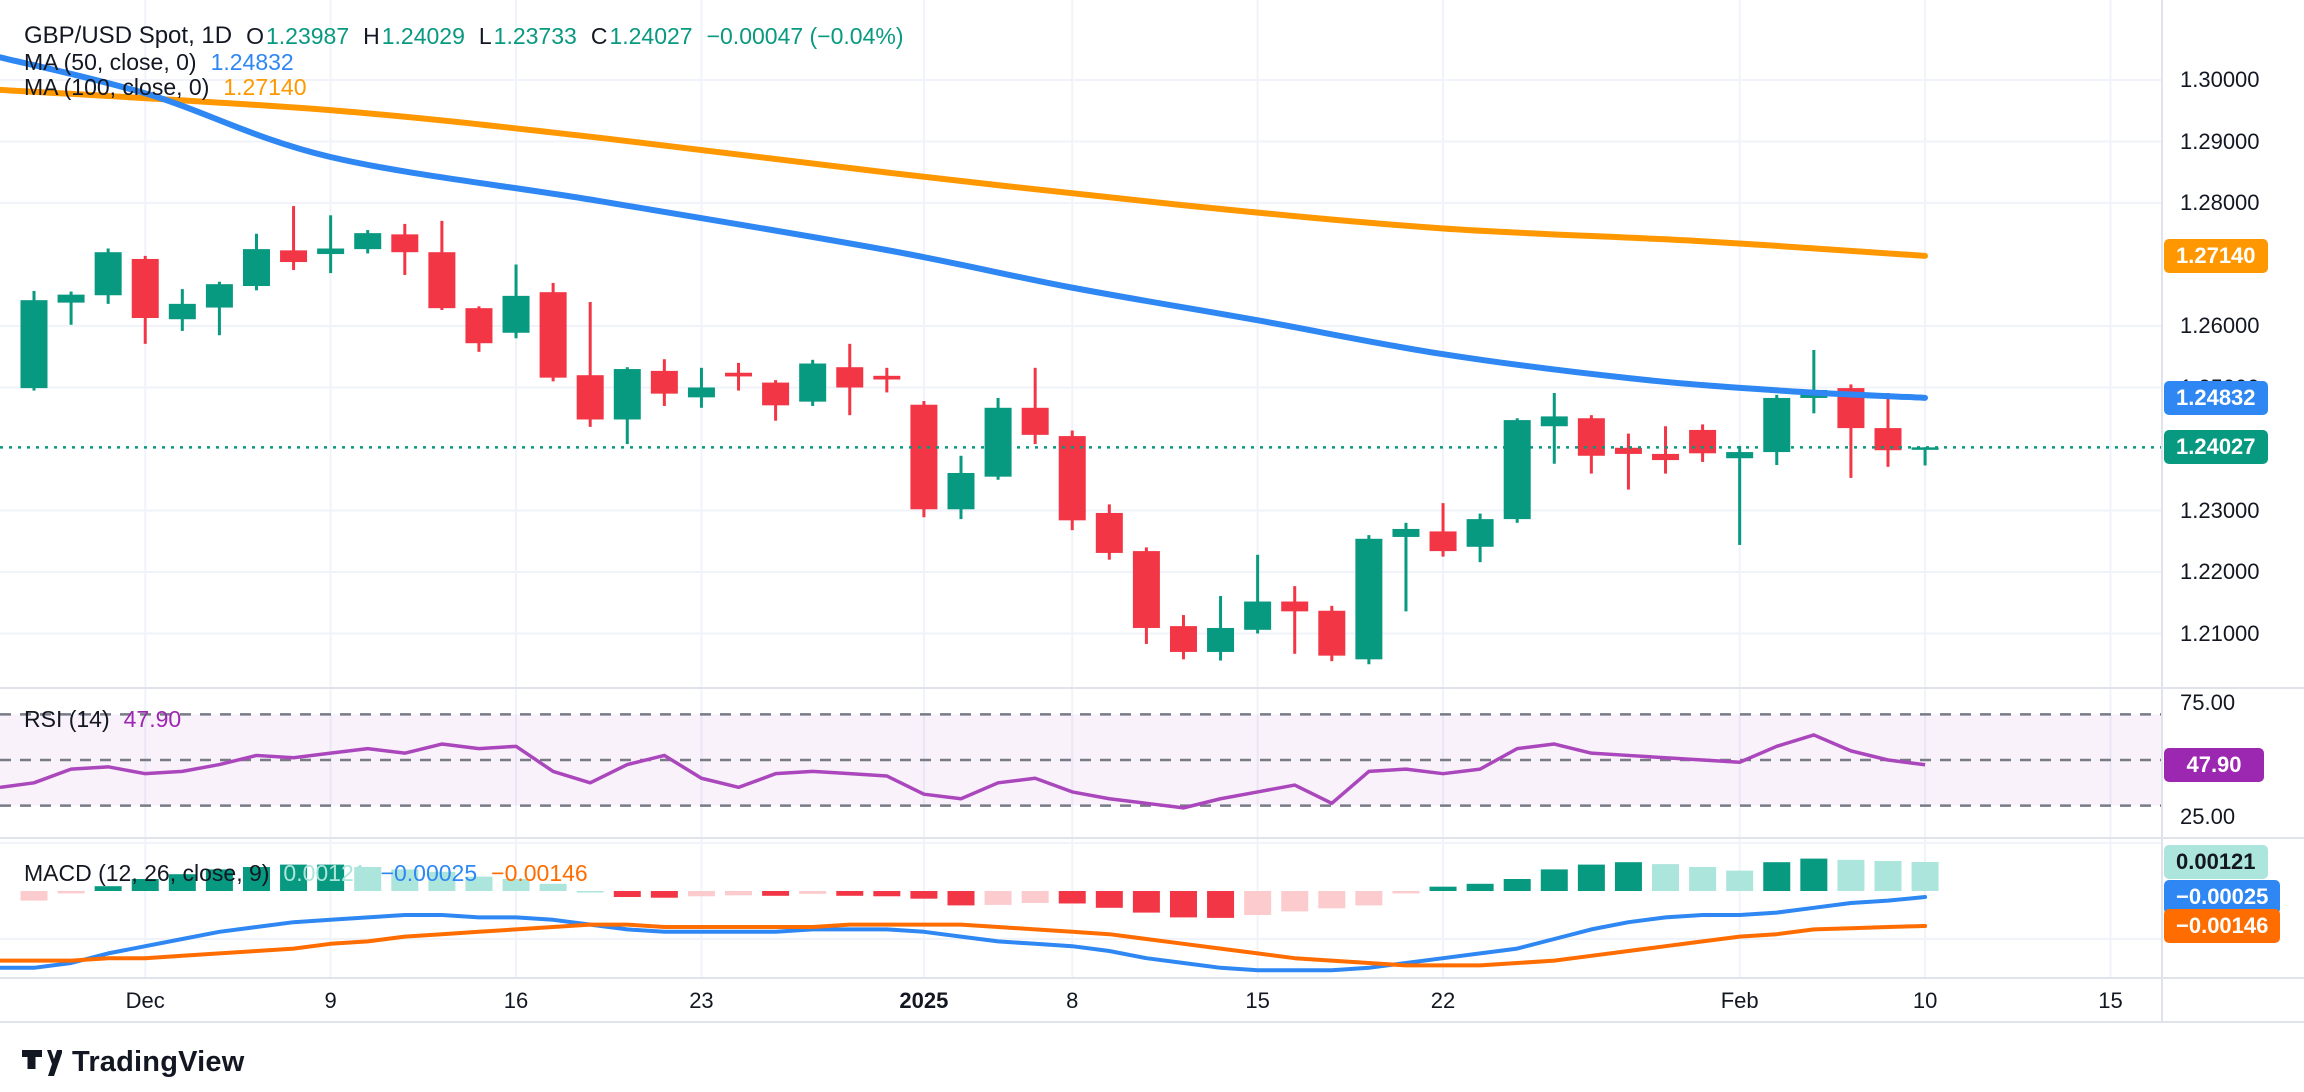  Describe the element at coordinates (133, 1062) in the screenshot. I see `tradingview-logo: TradingView` at that location.